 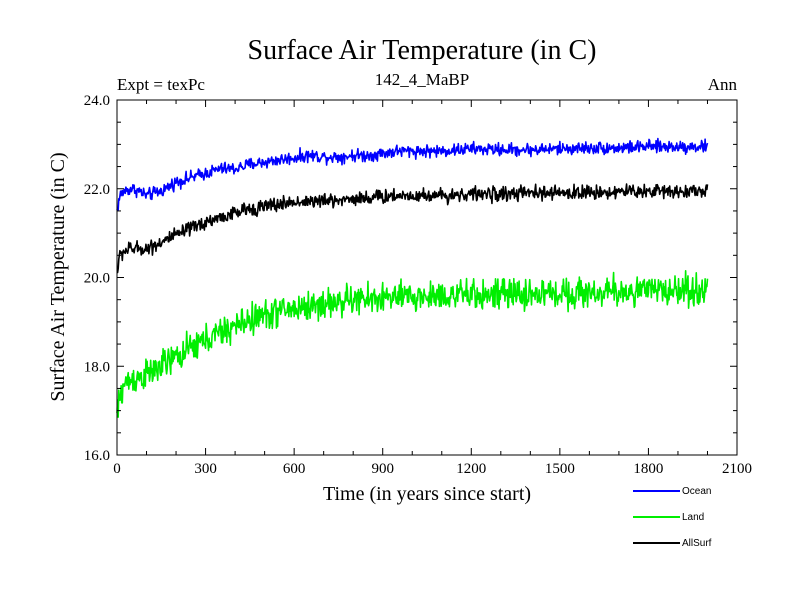 I want to click on y-tick-label: 16.0, so click(x=97, y=456).